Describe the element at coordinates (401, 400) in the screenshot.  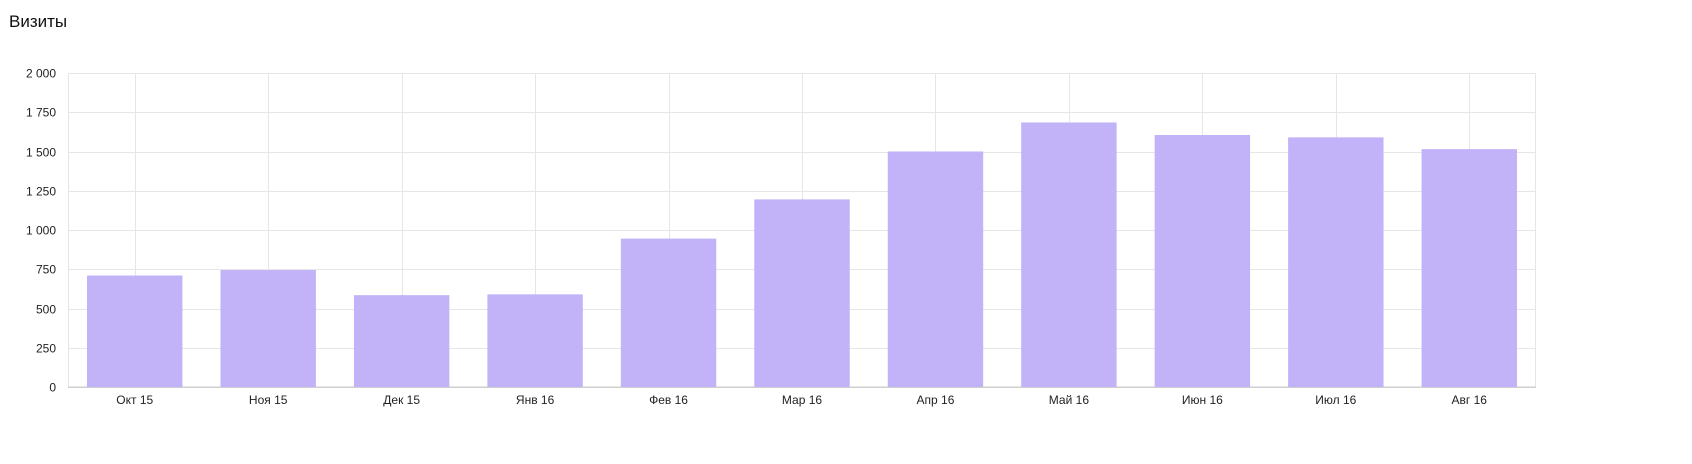
I see `x-tick-label: Дек 15` at that location.